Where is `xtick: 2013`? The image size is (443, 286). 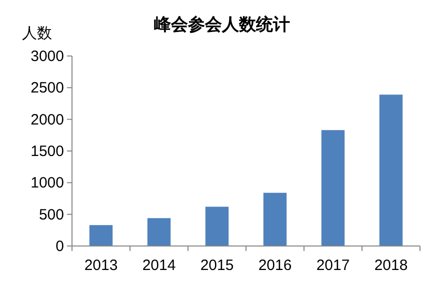
xtick: 2013 is located at coordinates (101, 265).